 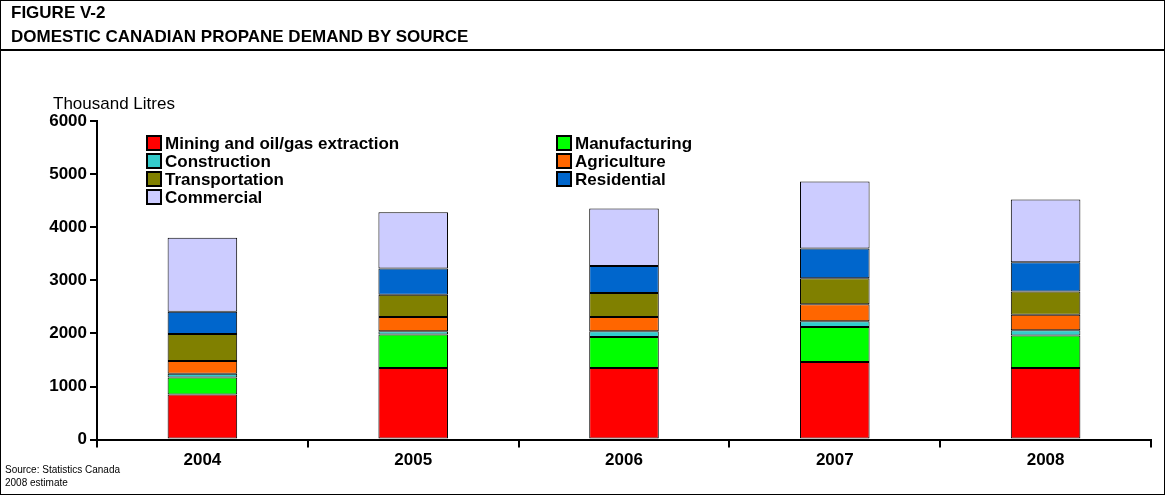 I want to click on x-tick-label: 2008, so click(x=1045, y=460).